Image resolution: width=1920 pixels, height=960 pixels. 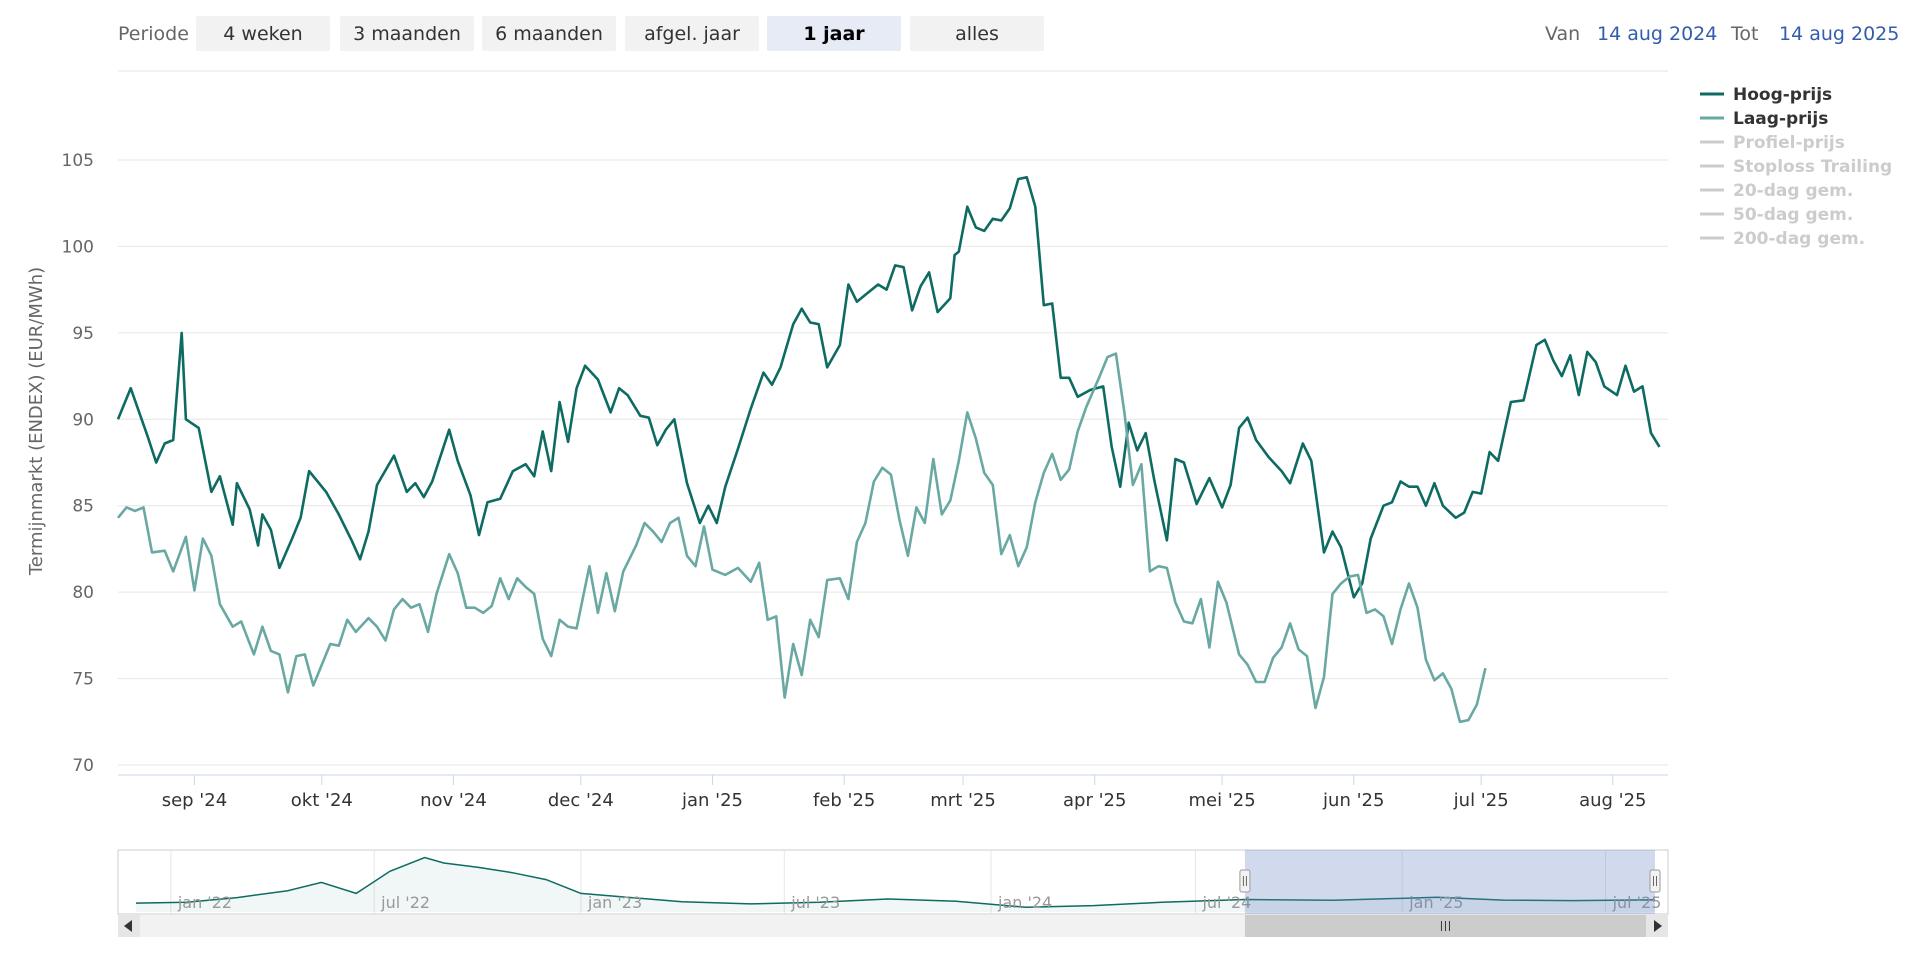 What do you see at coordinates (36, 421) in the screenshot?
I see `y-axis-label: Termijnmarkt (ENDEX) (EUR/MWh)` at bounding box center [36, 421].